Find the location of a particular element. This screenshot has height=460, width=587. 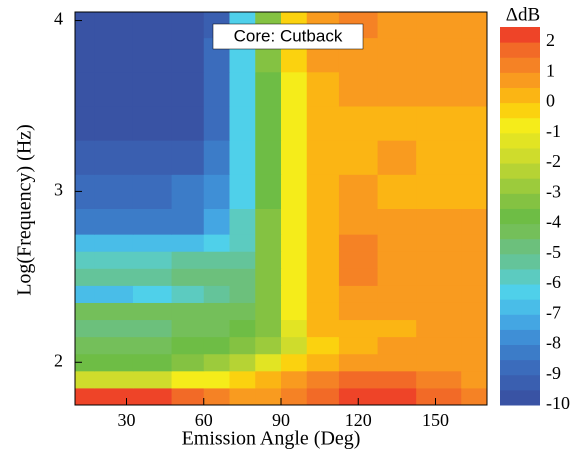

x-axis-label: Emission Angle (Deg) is located at coordinates (271, 439).